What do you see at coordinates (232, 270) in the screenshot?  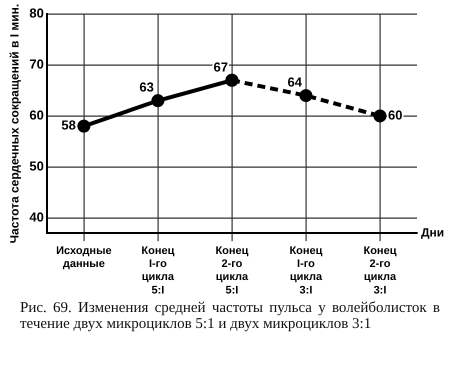 I see `x-tick-label: Конец 2-го цикла 5:I` at bounding box center [232, 270].